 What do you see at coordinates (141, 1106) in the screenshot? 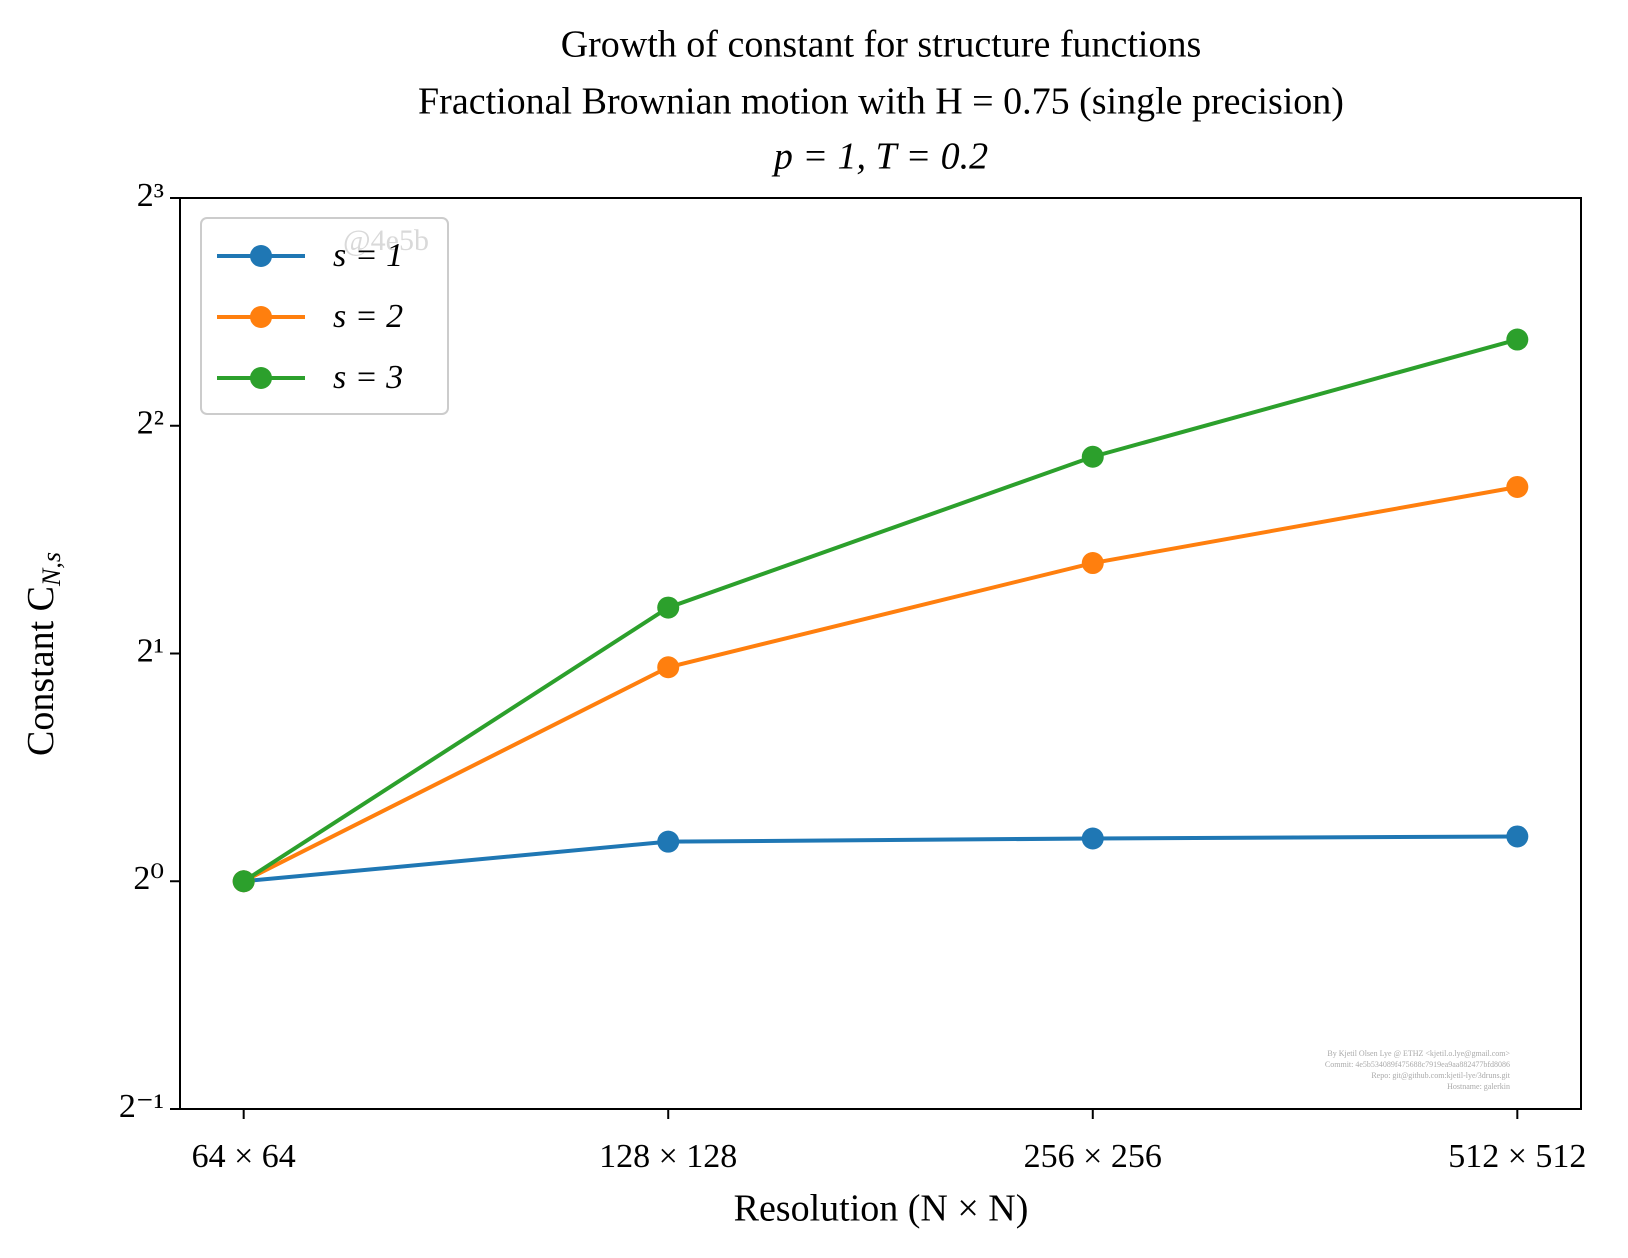
I see `y-tick-label: 2⁻¹` at bounding box center [141, 1106].